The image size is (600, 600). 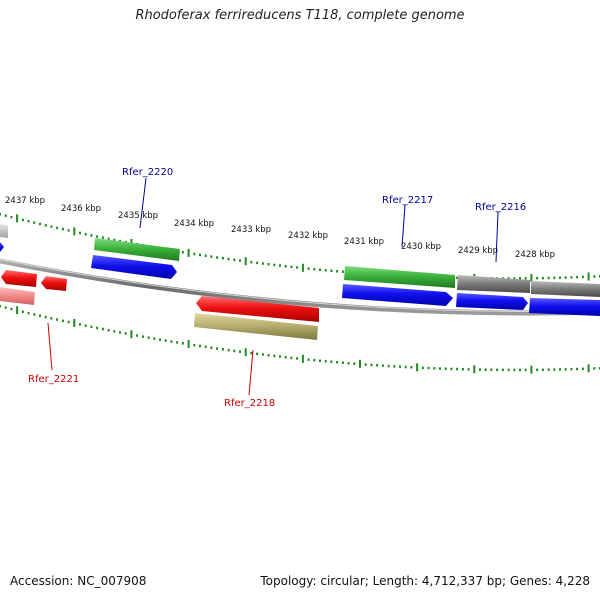 I want to click on gene-rfer-2218-arrow, so click(x=257, y=309).